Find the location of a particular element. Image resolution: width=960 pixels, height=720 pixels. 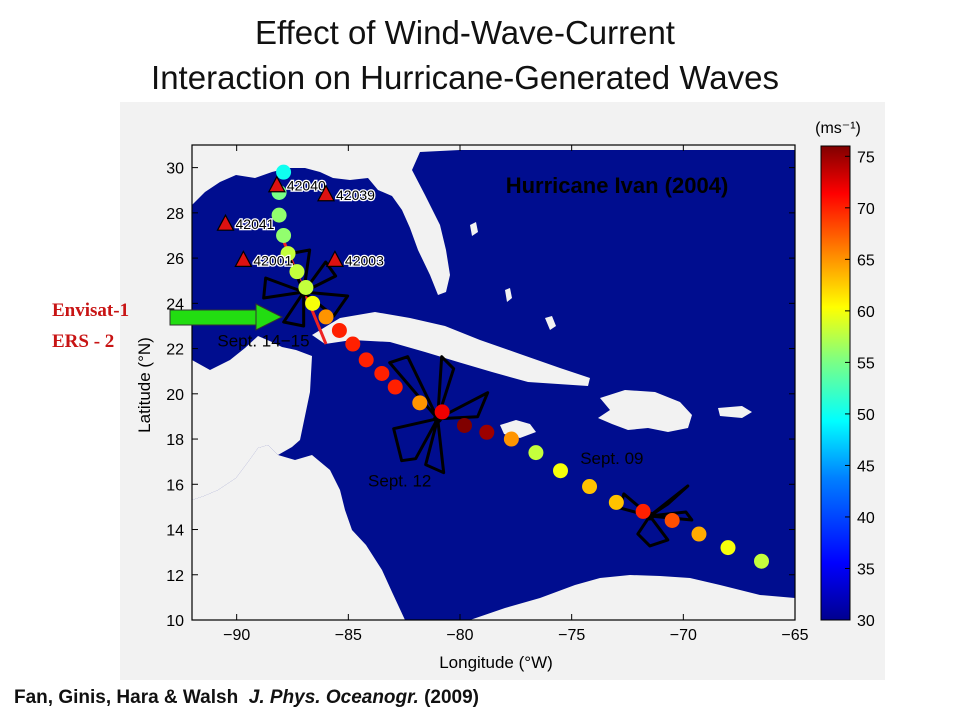

colorbar-label: (ms⁻¹) is located at coordinates (838, 128).